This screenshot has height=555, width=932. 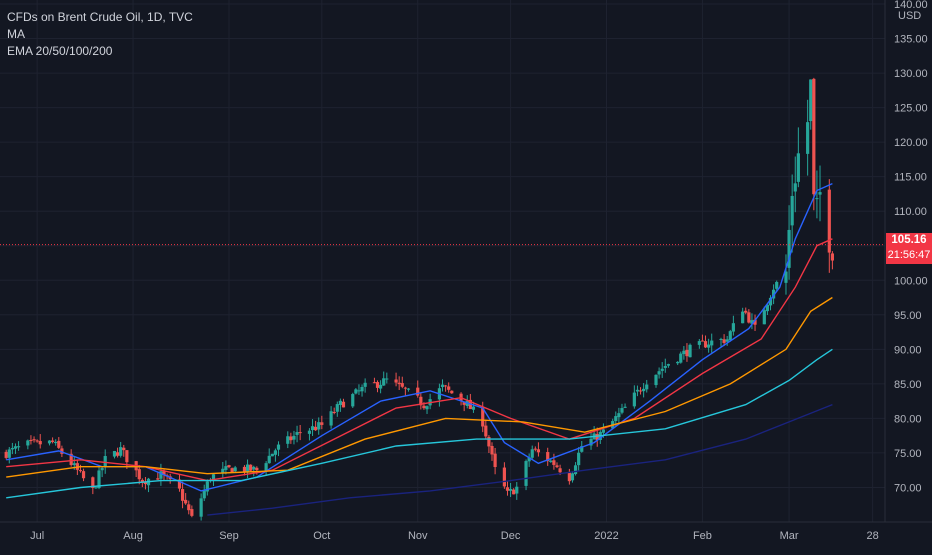 What do you see at coordinates (60, 51) in the screenshot?
I see `legend-ema: EMA 20/50/100/200` at bounding box center [60, 51].